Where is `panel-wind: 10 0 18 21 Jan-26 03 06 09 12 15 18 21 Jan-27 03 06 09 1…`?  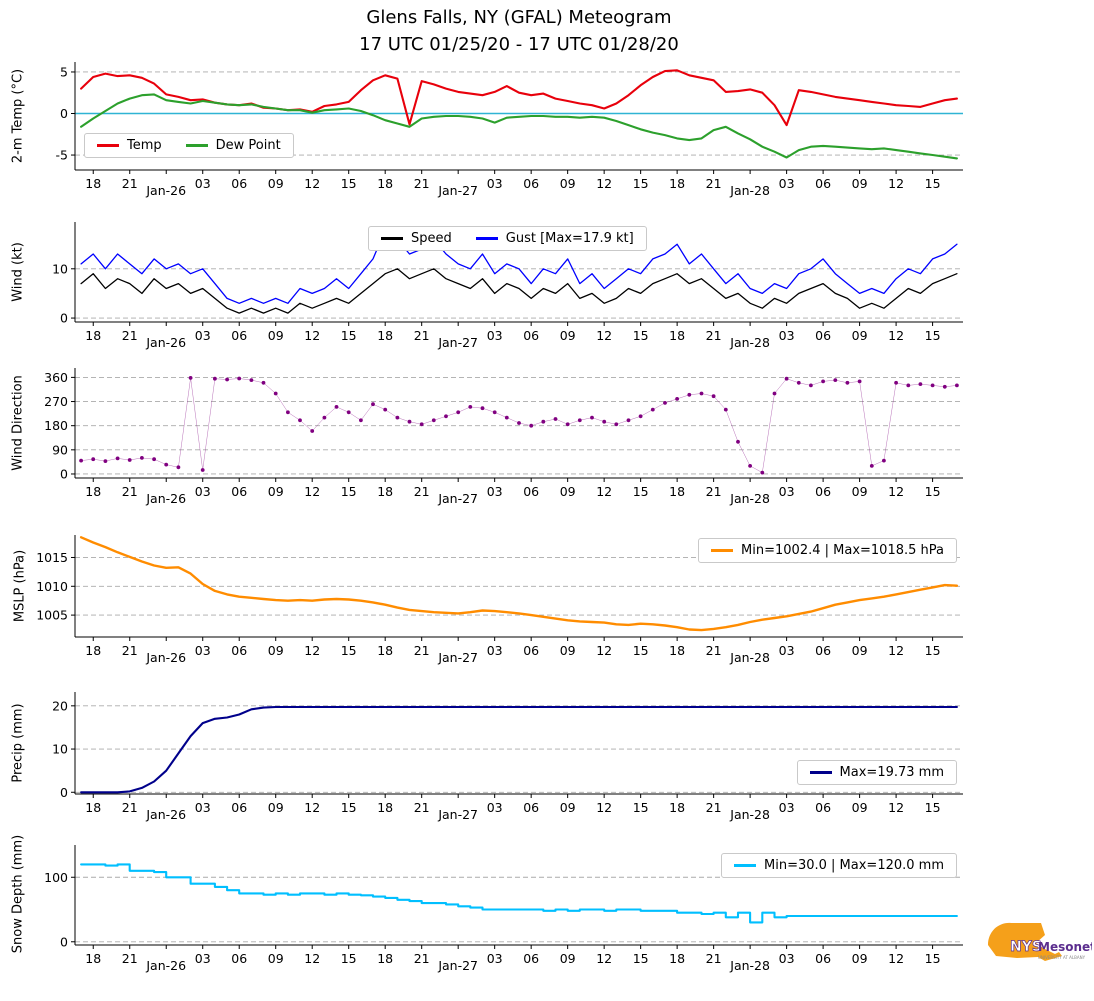
panel-wind: 10 0 18 21 Jan-26 03 06 09 12 15 18 21 Jan-27 03 06 09 1… is located at coordinates (507, 286).